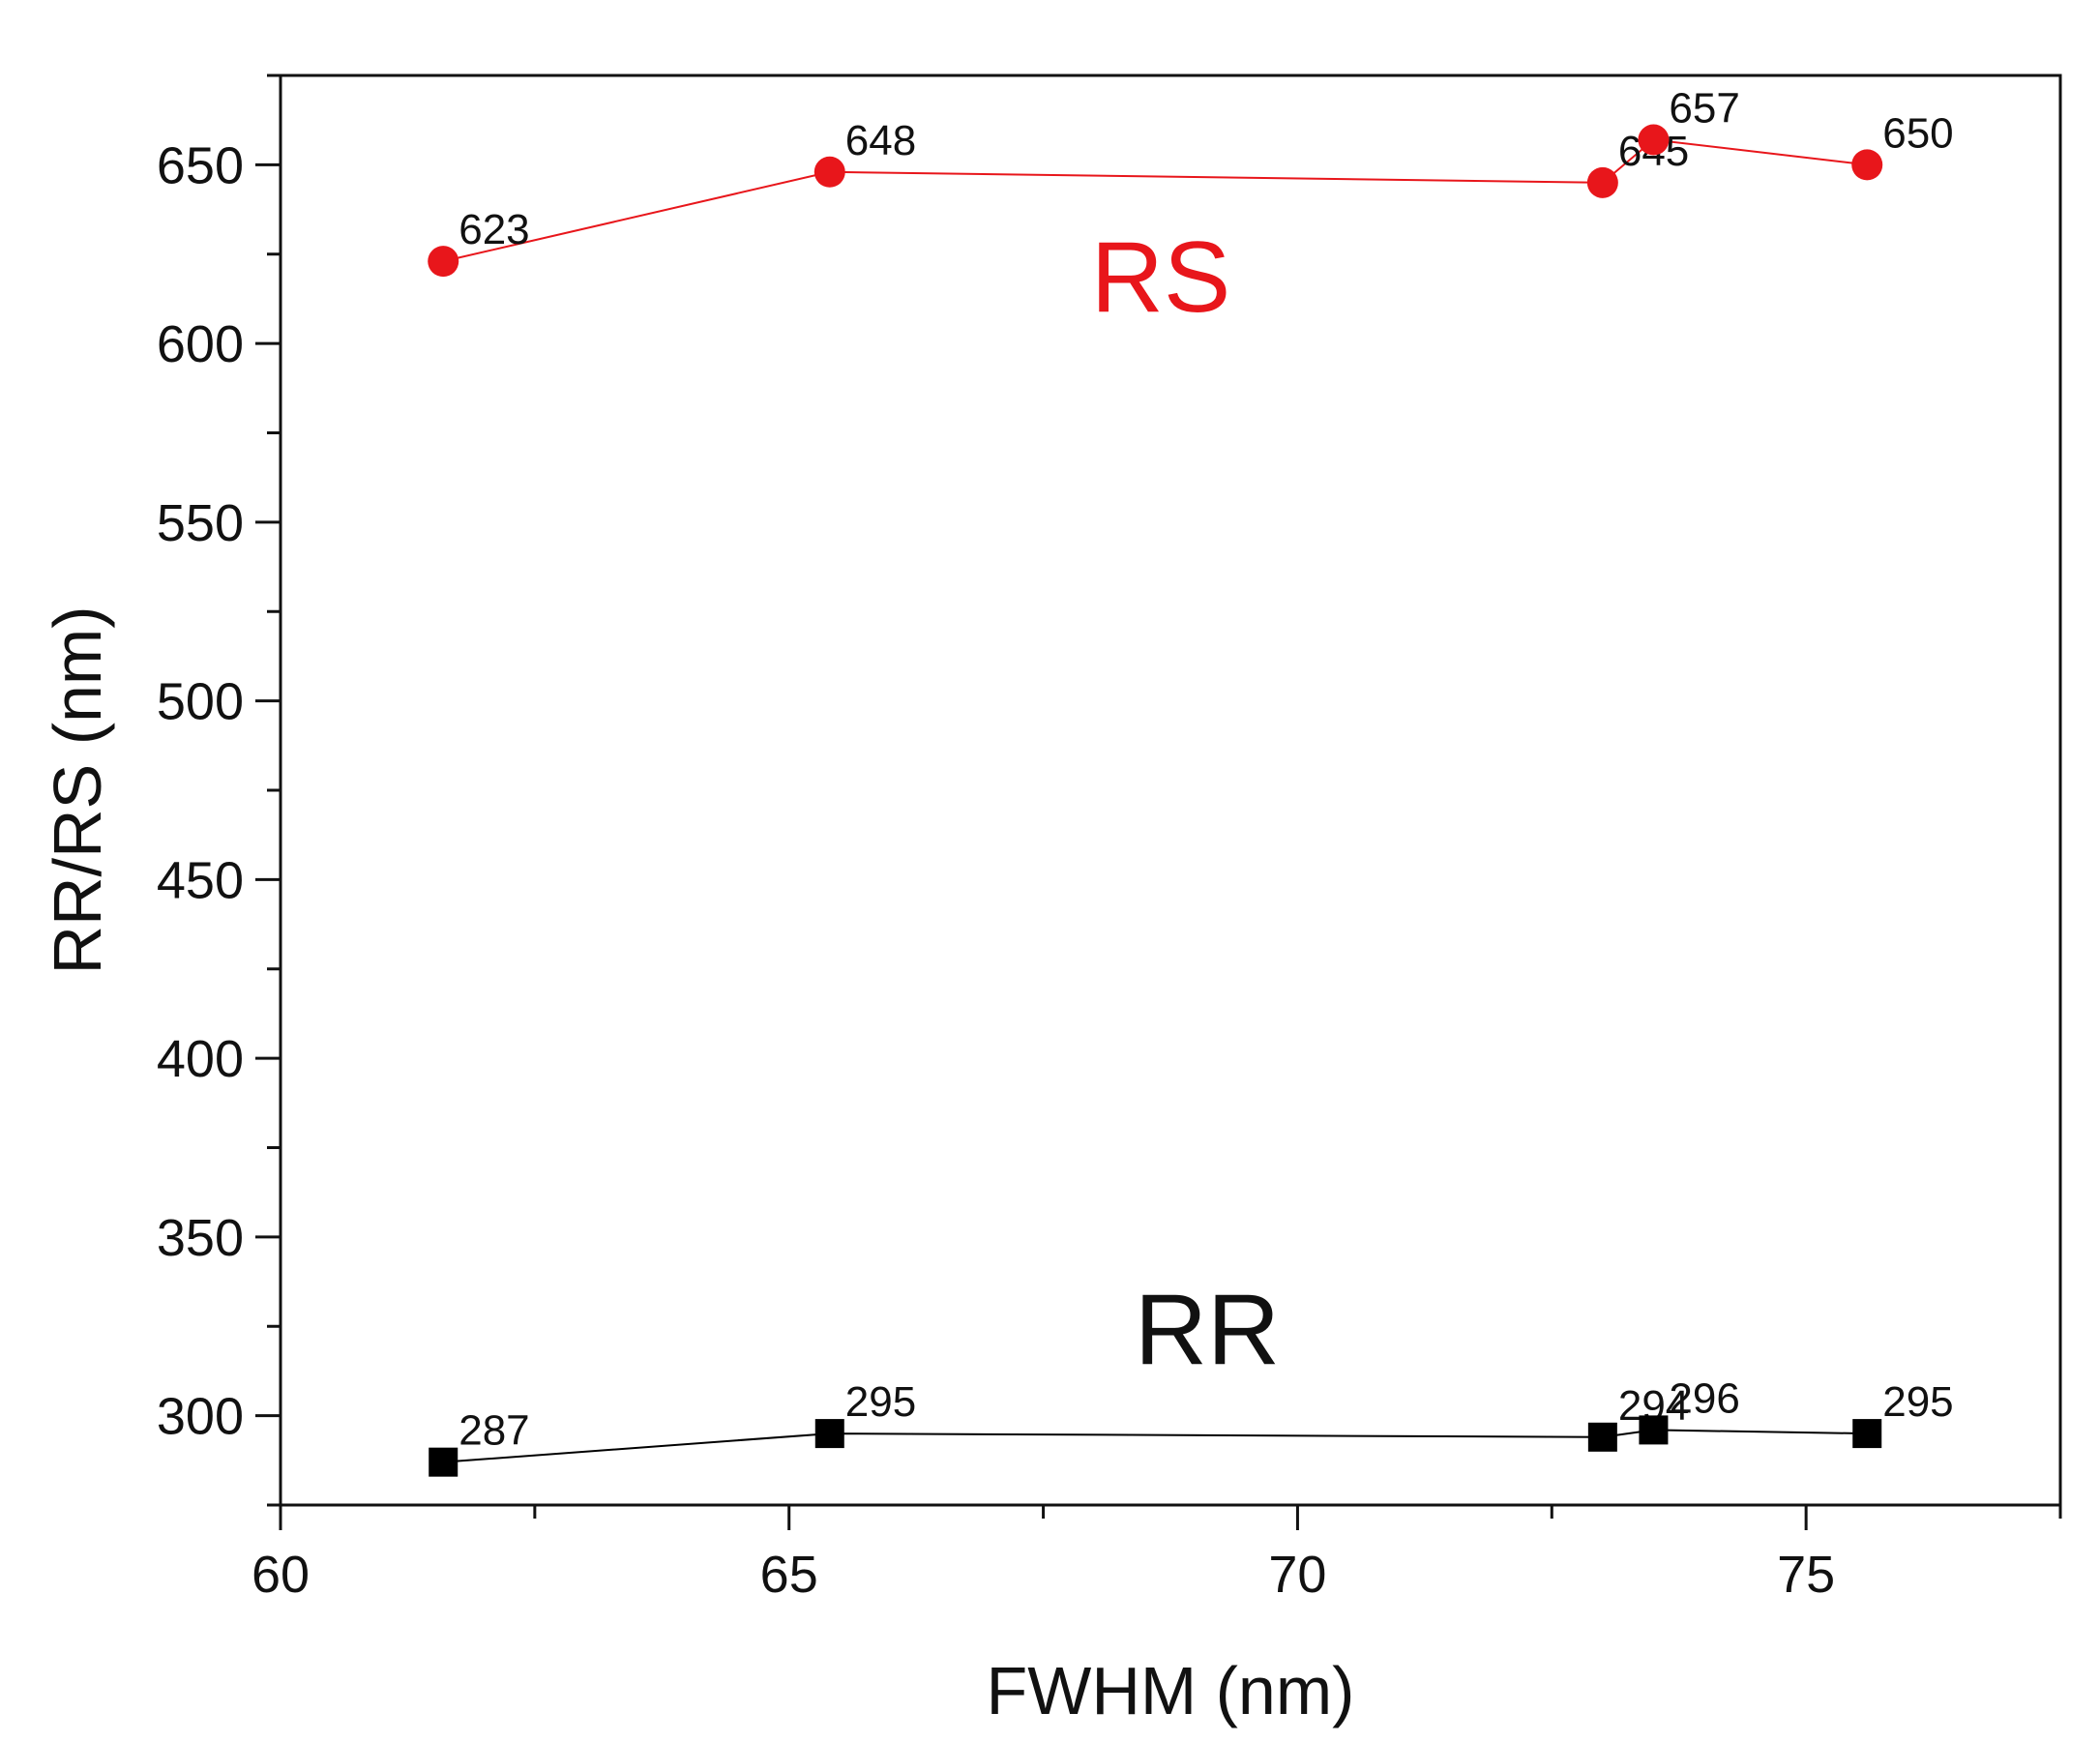 The width and height of the screenshot is (2100, 1742). I want to click on y-tick-label: 350, so click(200, 1238).